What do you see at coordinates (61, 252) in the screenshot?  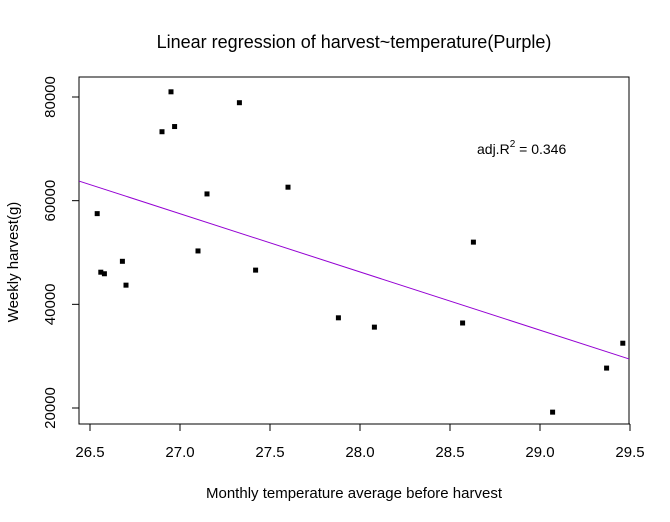 I see `y-axis: 20000 40000 60000 80000` at bounding box center [61, 252].